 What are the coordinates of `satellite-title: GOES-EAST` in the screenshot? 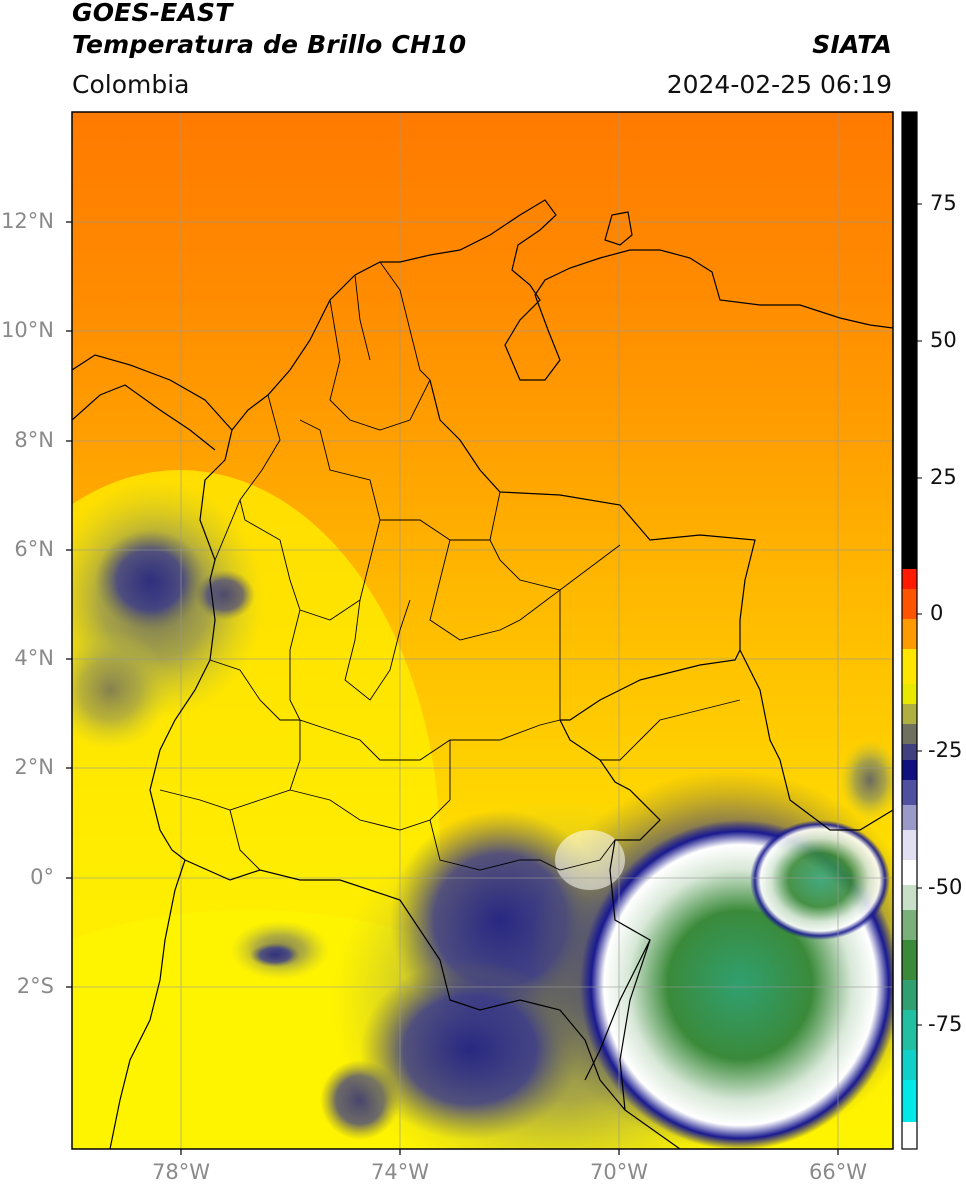 It's located at (152, 13).